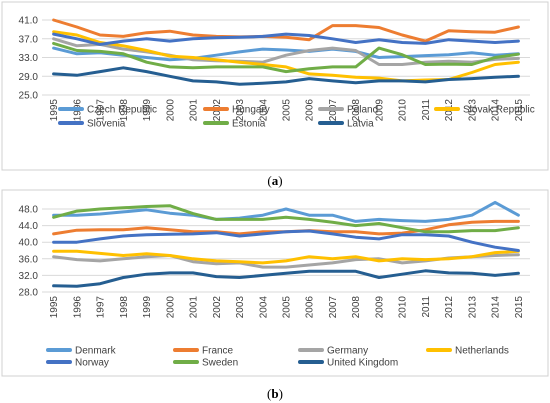 Image resolution: width=550 pixels, height=403 pixels. What do you see at coordinates (286, 76) in the screenshot?
I see `series-line-latvia` at bounding box center [286, 76].